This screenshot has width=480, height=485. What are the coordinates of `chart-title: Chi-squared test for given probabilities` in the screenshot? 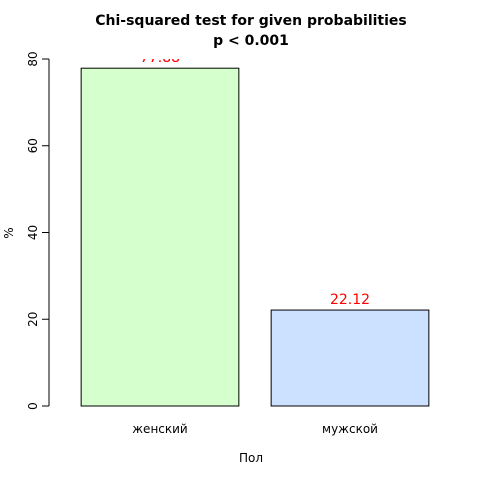 It's located at (251, 21).